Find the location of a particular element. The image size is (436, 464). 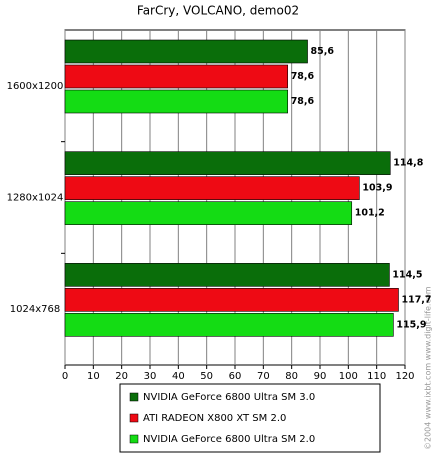

x-tick-label: 120 is located at coordinates (404, 376).